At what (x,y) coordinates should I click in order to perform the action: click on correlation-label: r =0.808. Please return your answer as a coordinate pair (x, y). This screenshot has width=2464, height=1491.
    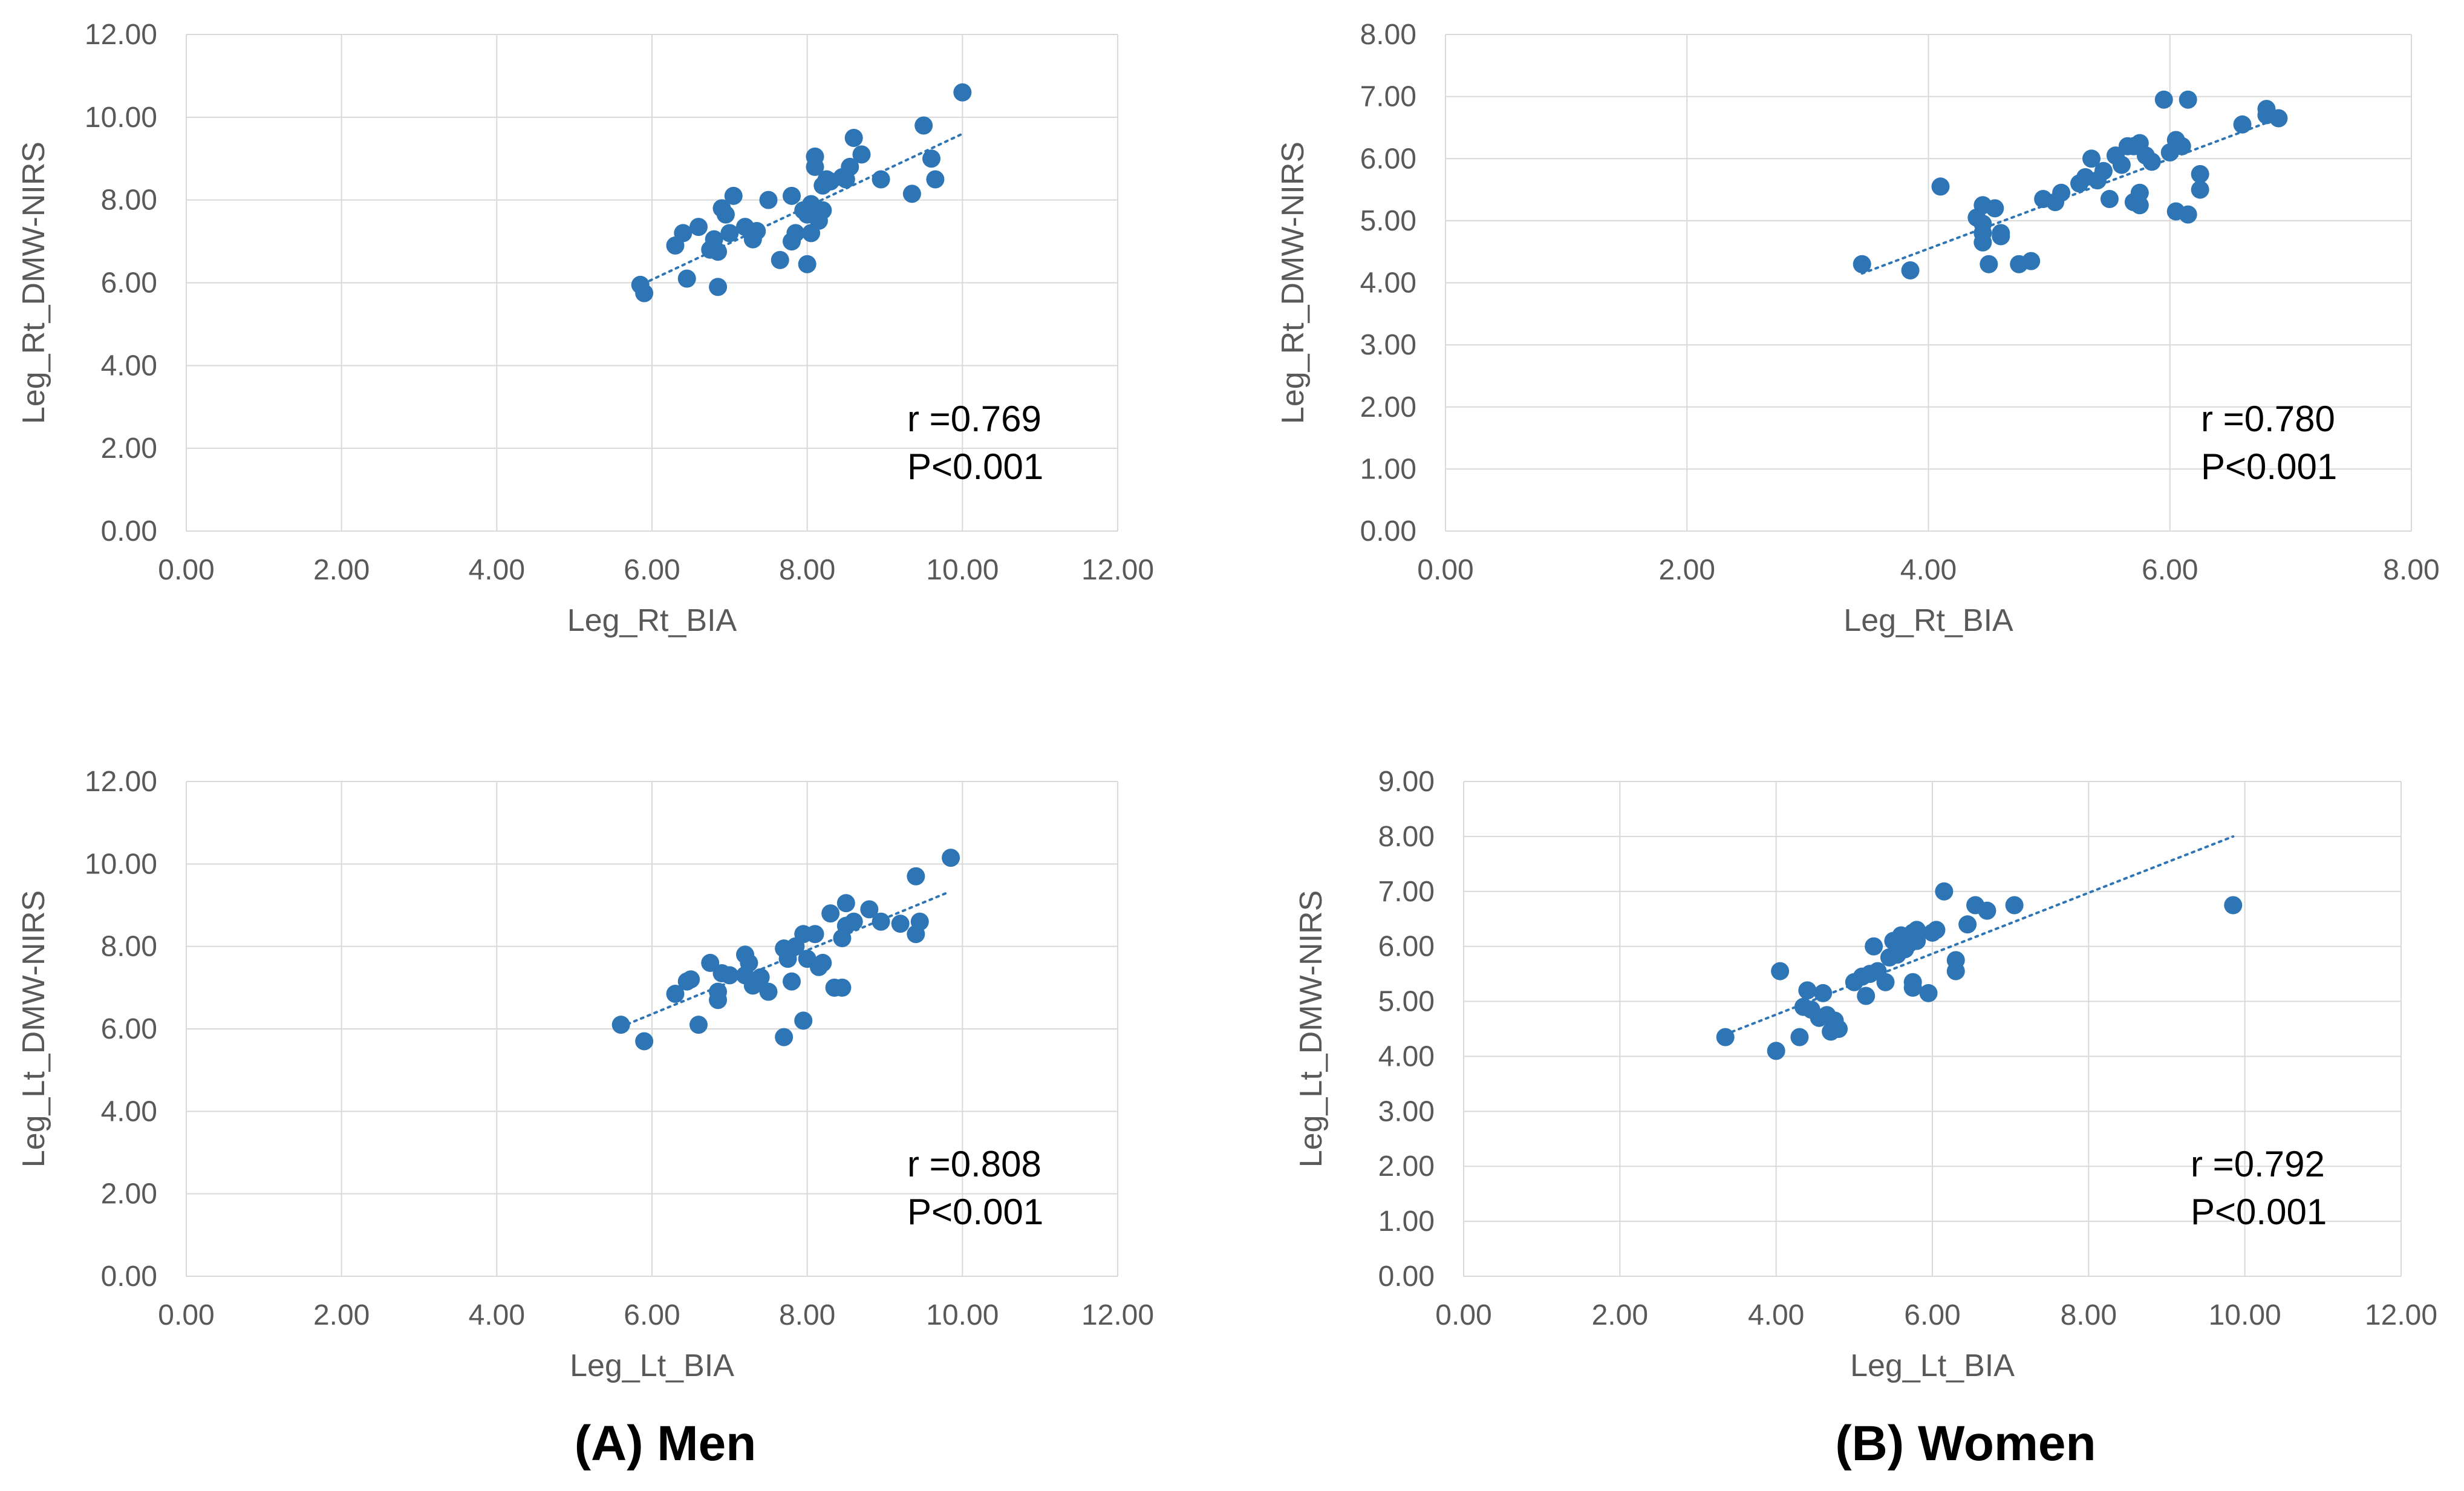
    Looking at the image, I should click on (974, 1164).